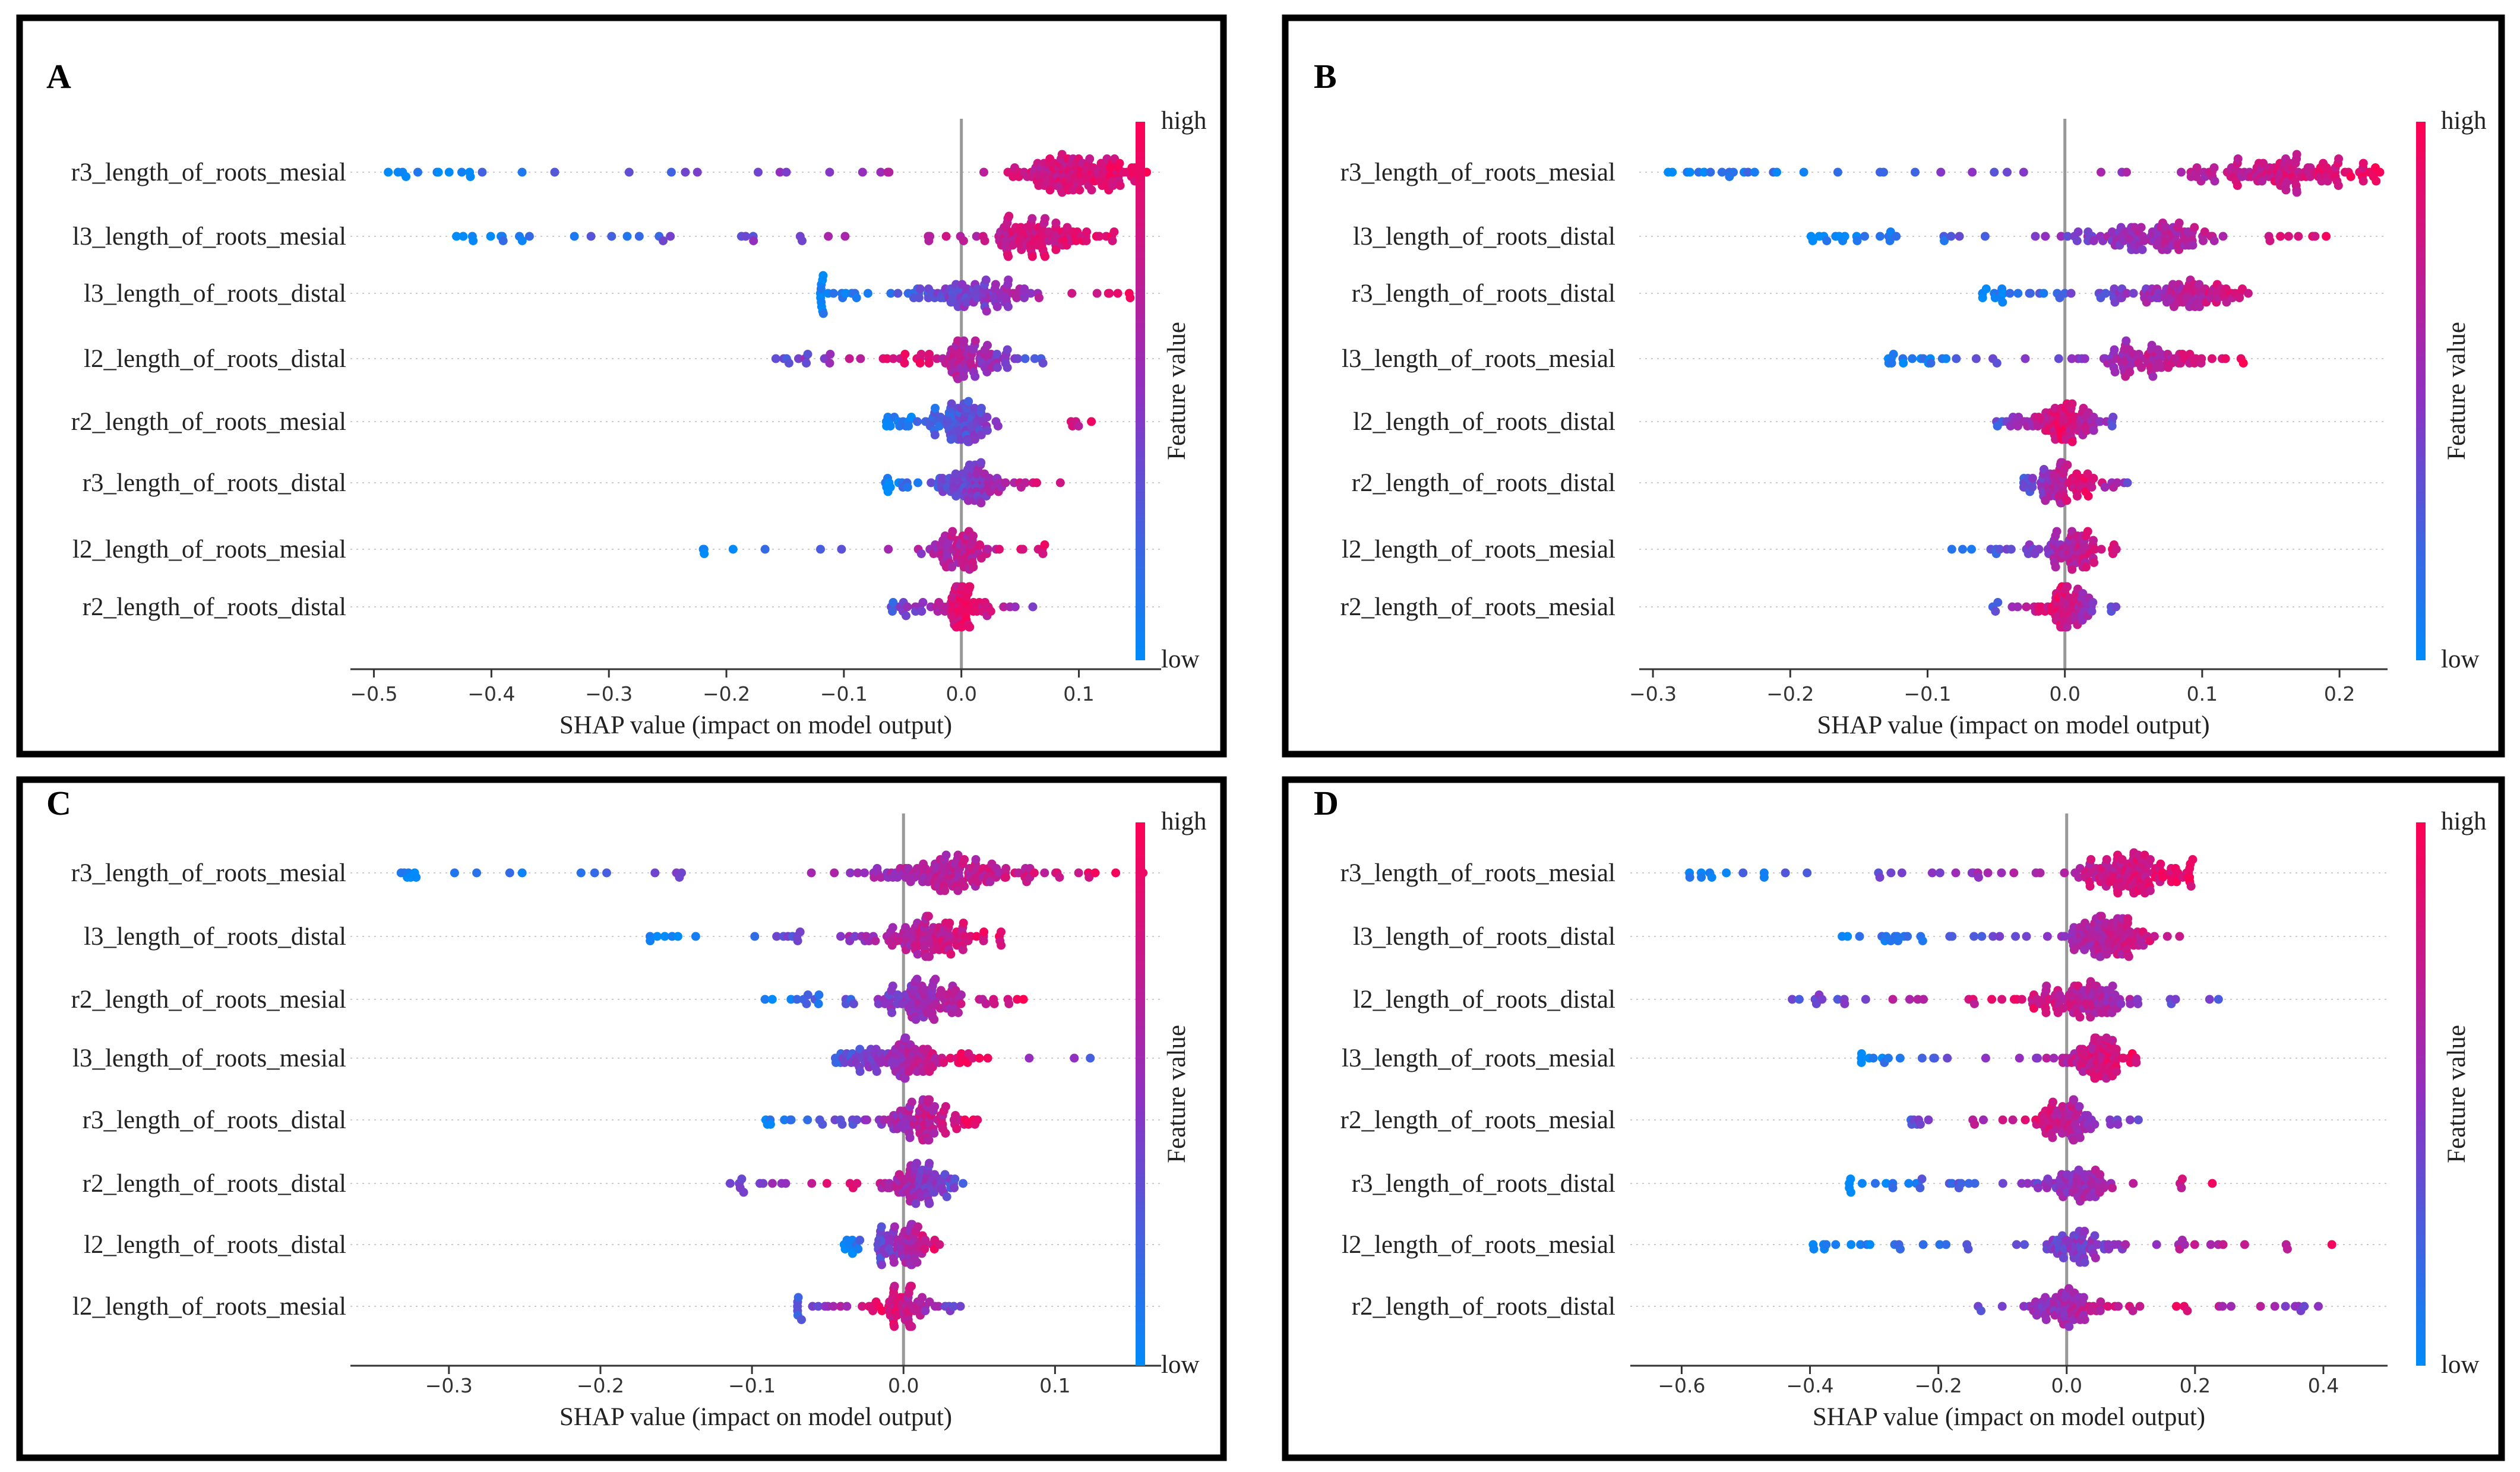  What do you see at coordinates (1177, 391) in the screenshot?
I see `colorbar-title: Feature value` at bounding box center [1177, 391].